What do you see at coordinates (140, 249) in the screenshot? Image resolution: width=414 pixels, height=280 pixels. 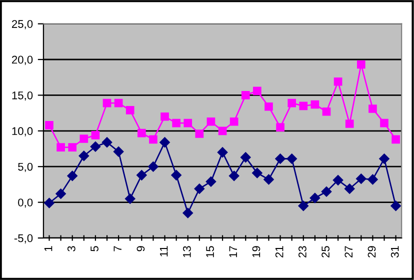 I see `x-tick-label: 9` at bounding box center [140, 249].